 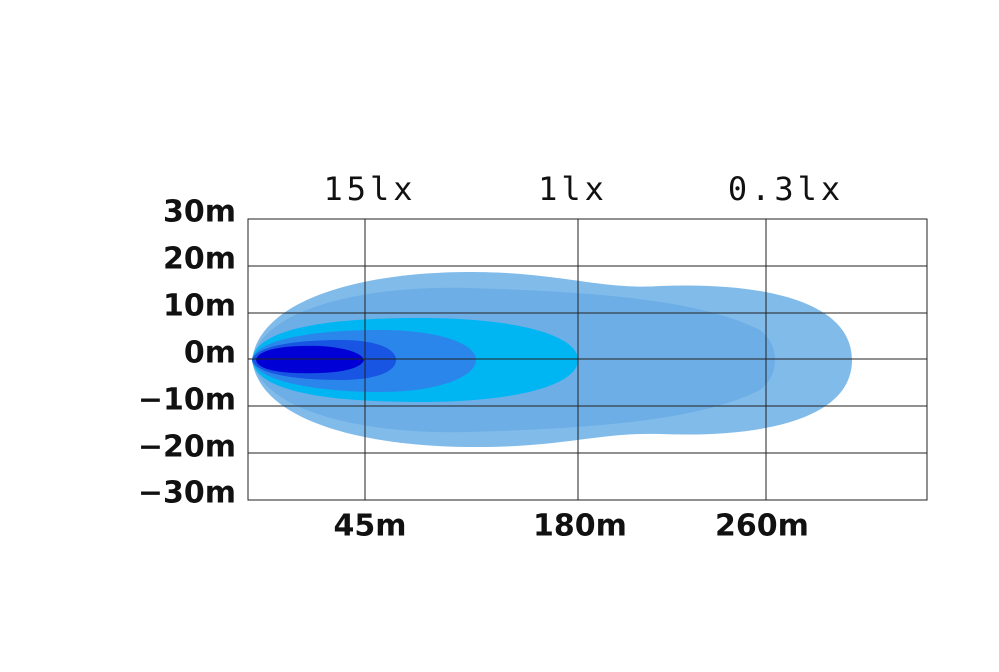 What do you see at coordinates (573, 189) in the screenshot?
I see `zone-label: 1lx` at bounding box center [573, 189].